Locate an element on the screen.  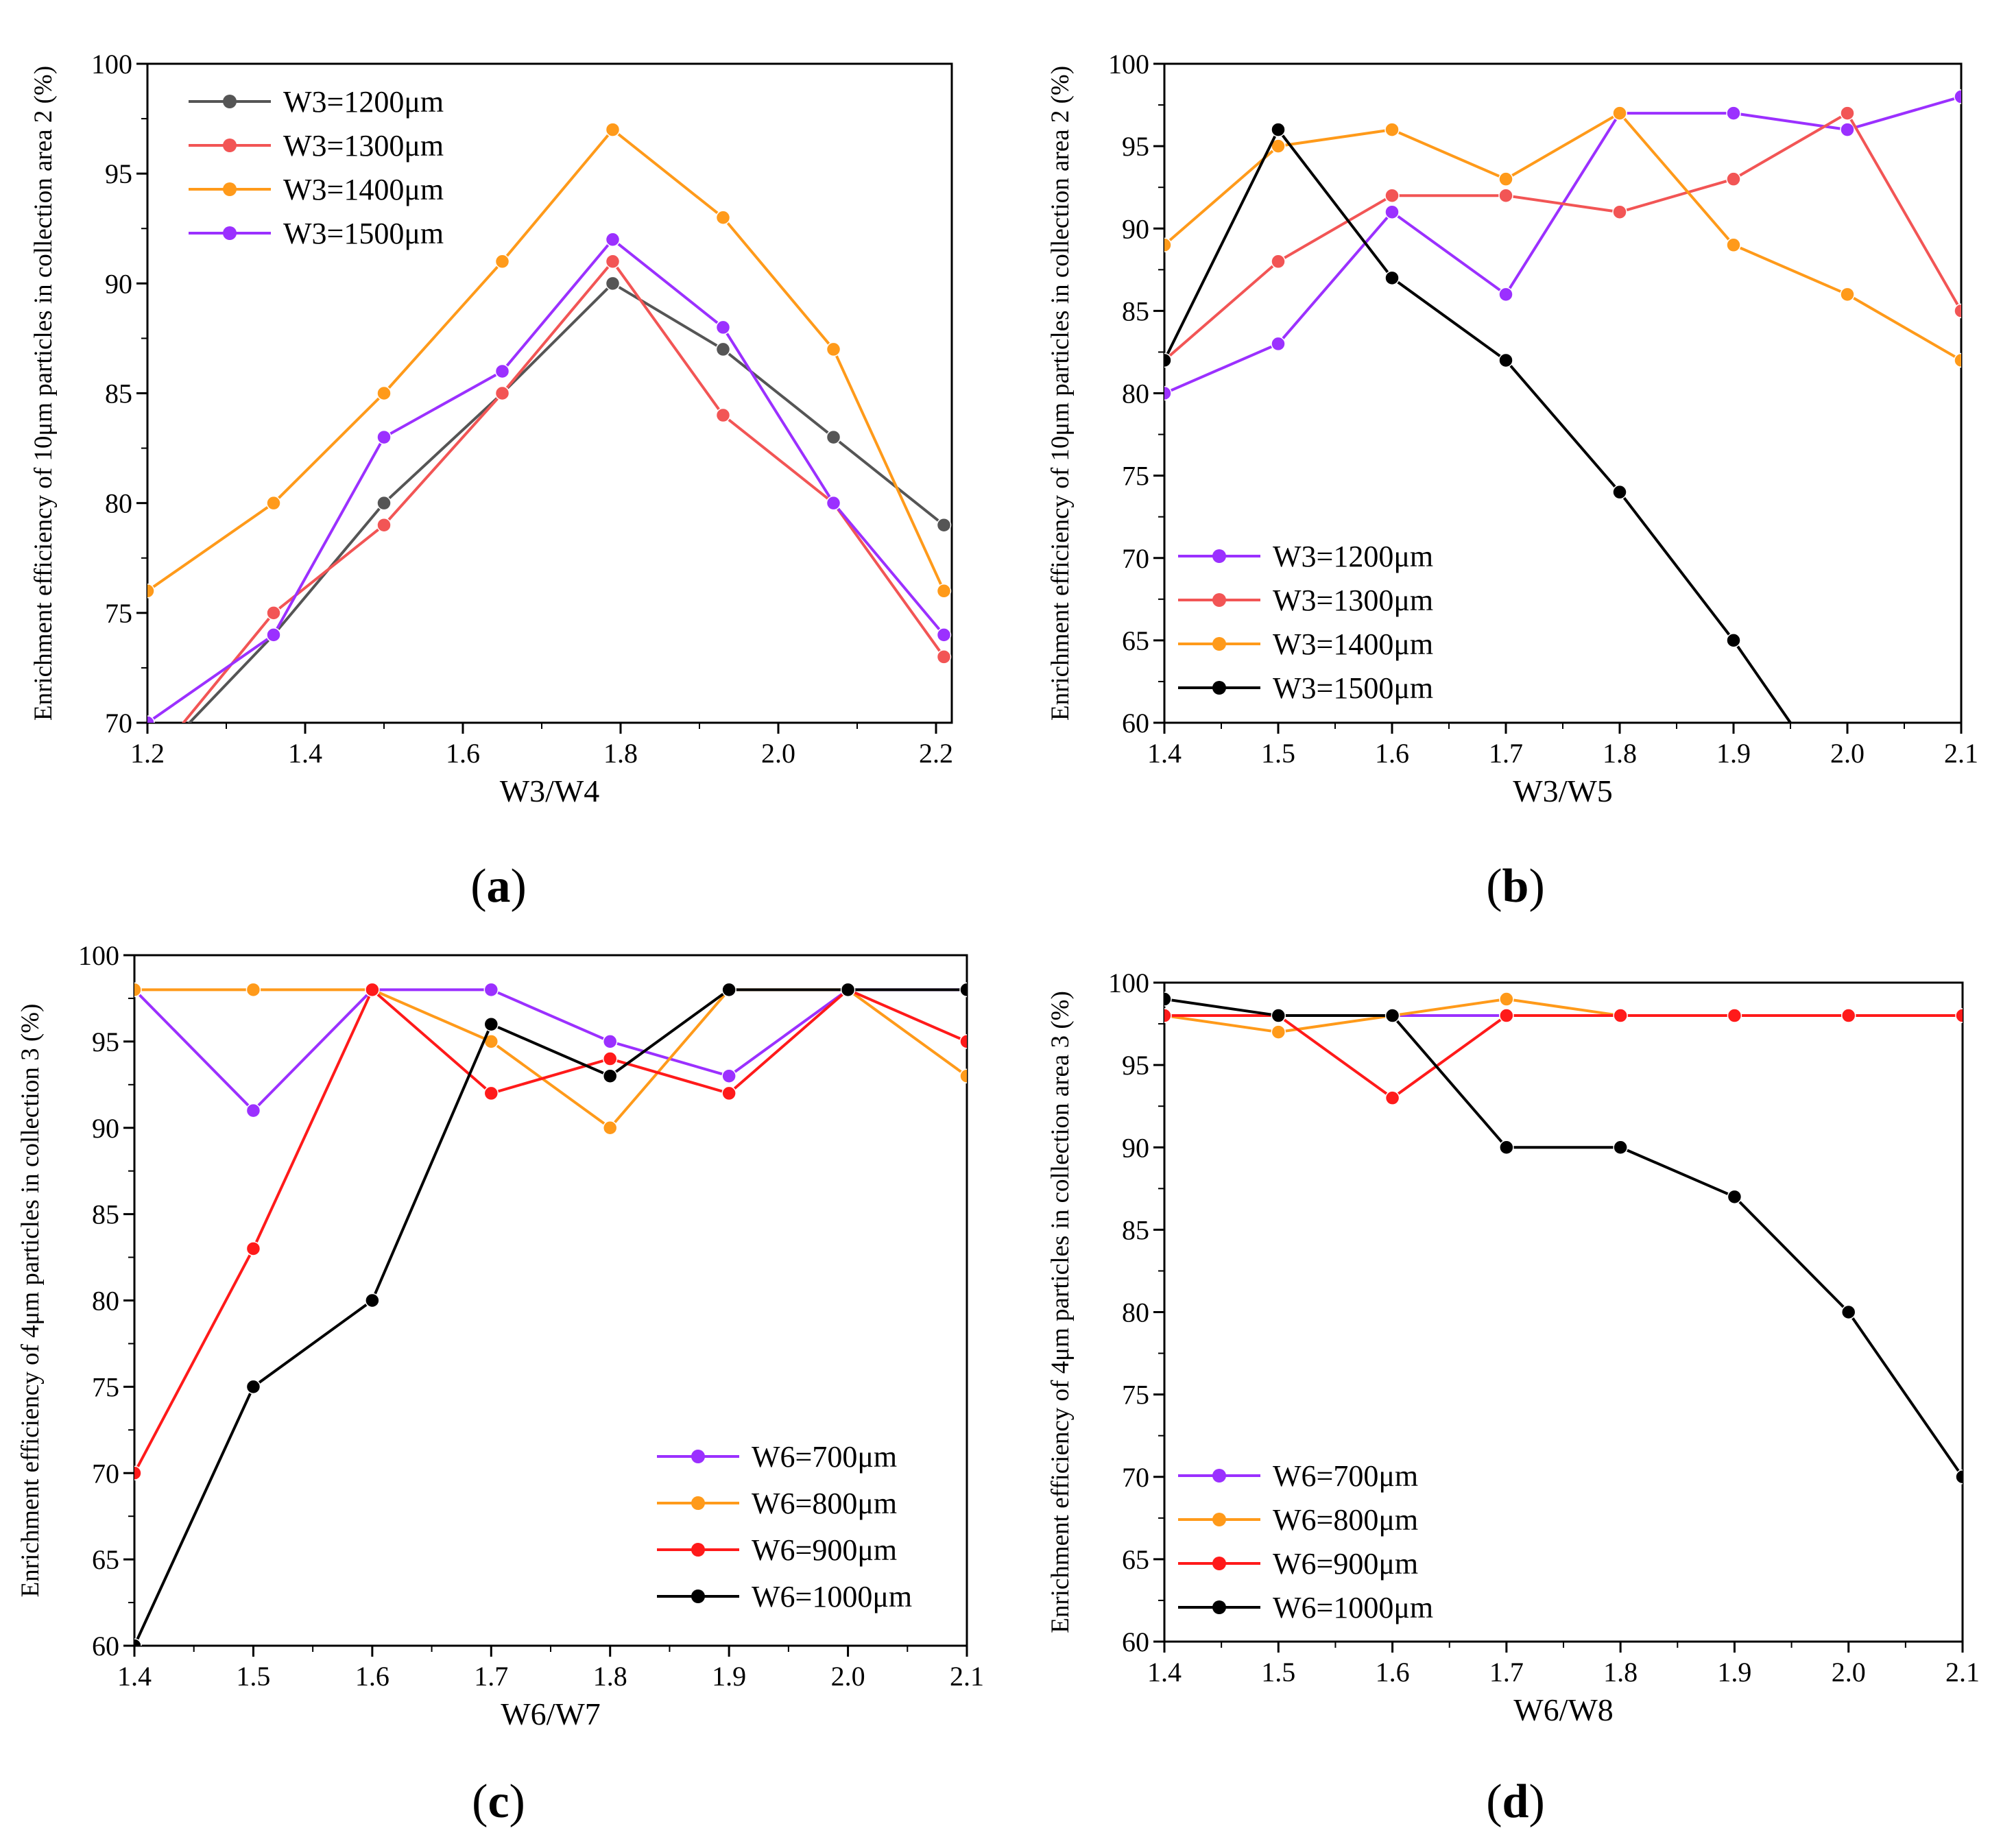
legend-label: W6=900μm is located at coordinates (1345, 1564).